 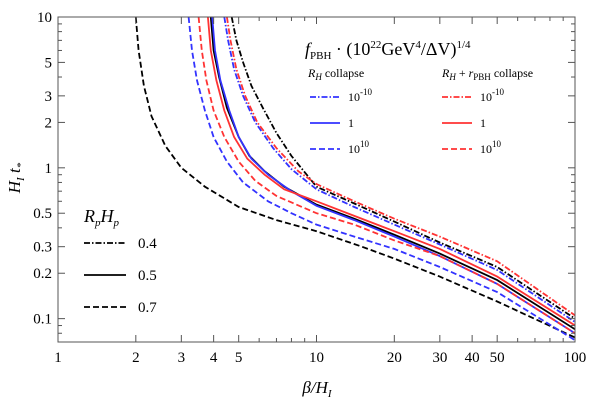 I want to click on legend-top-title: fPBH · (1022GeV4/ΔV)1/4, so click(x=388, y=50).